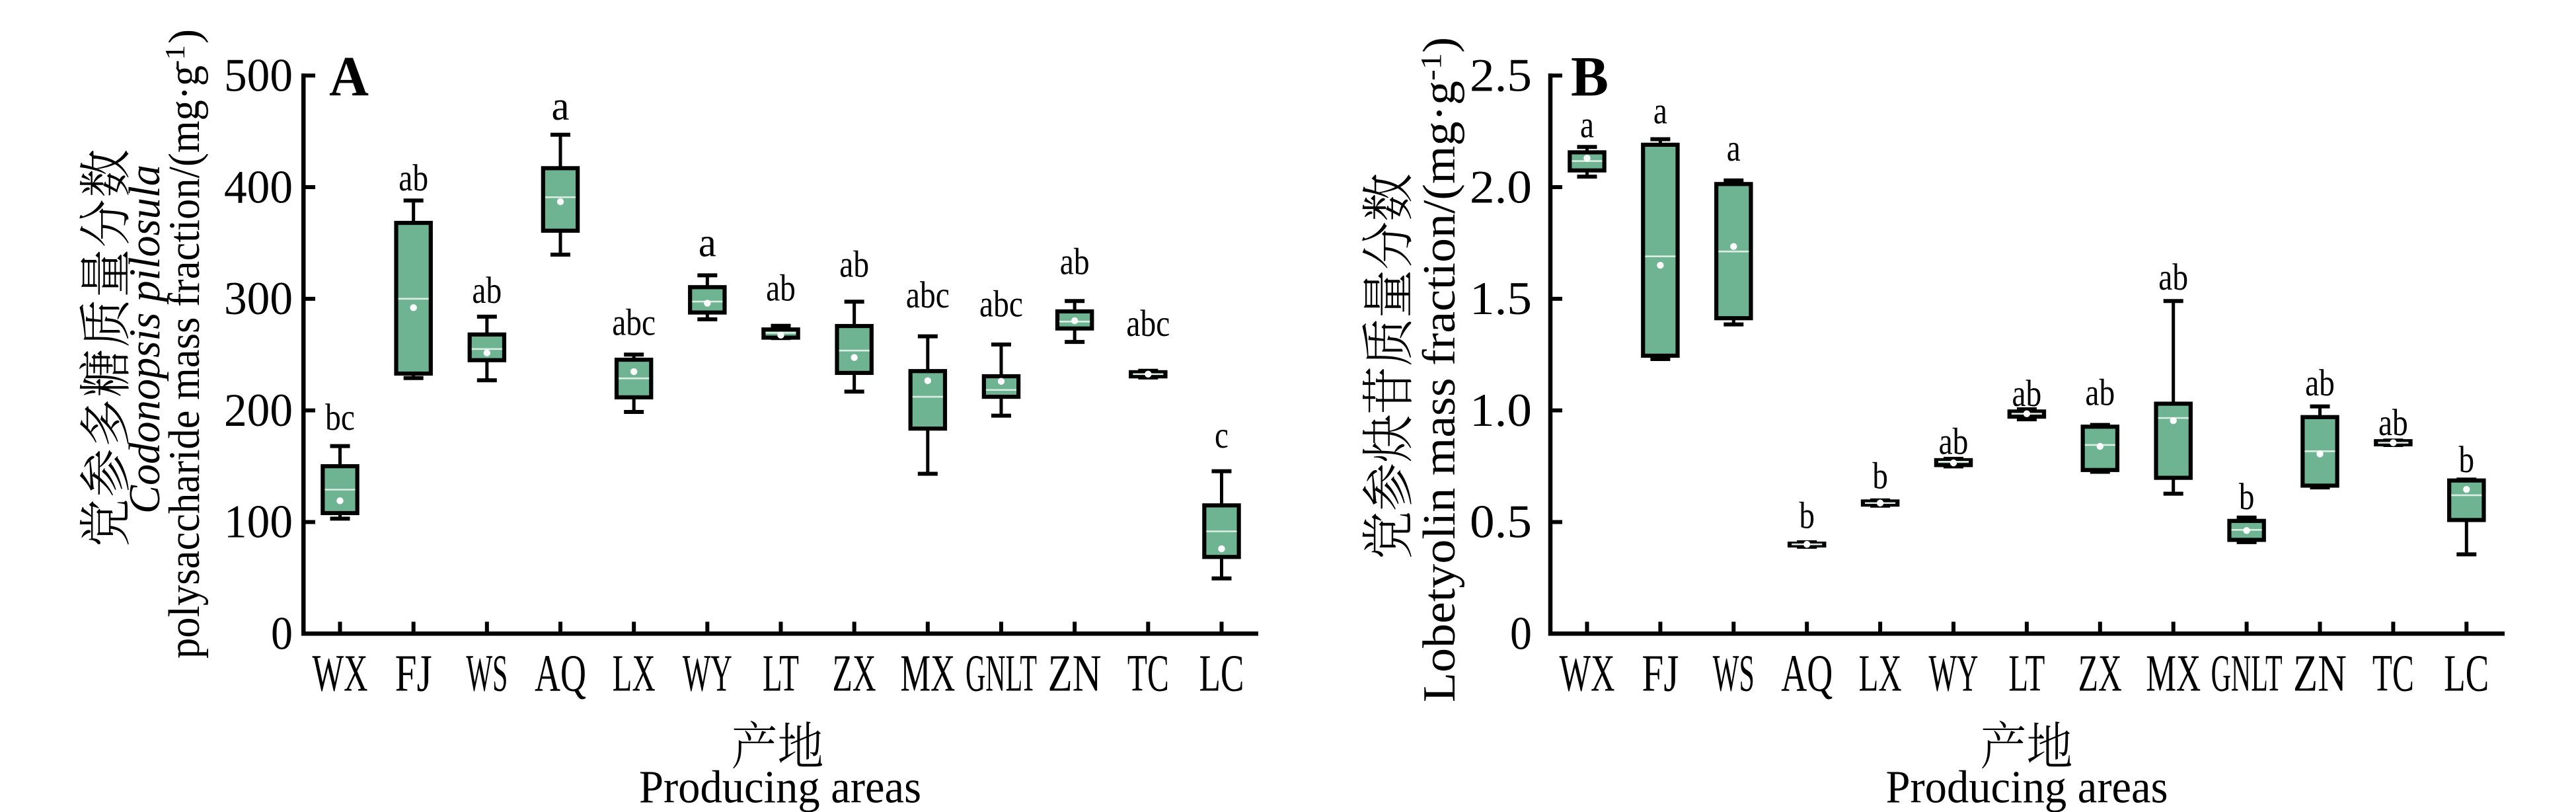 Image resolution: width=2576 pixels, height=812 pixels. I want to click on svg-text: Codonopsis pilosula, so click(144, 339).